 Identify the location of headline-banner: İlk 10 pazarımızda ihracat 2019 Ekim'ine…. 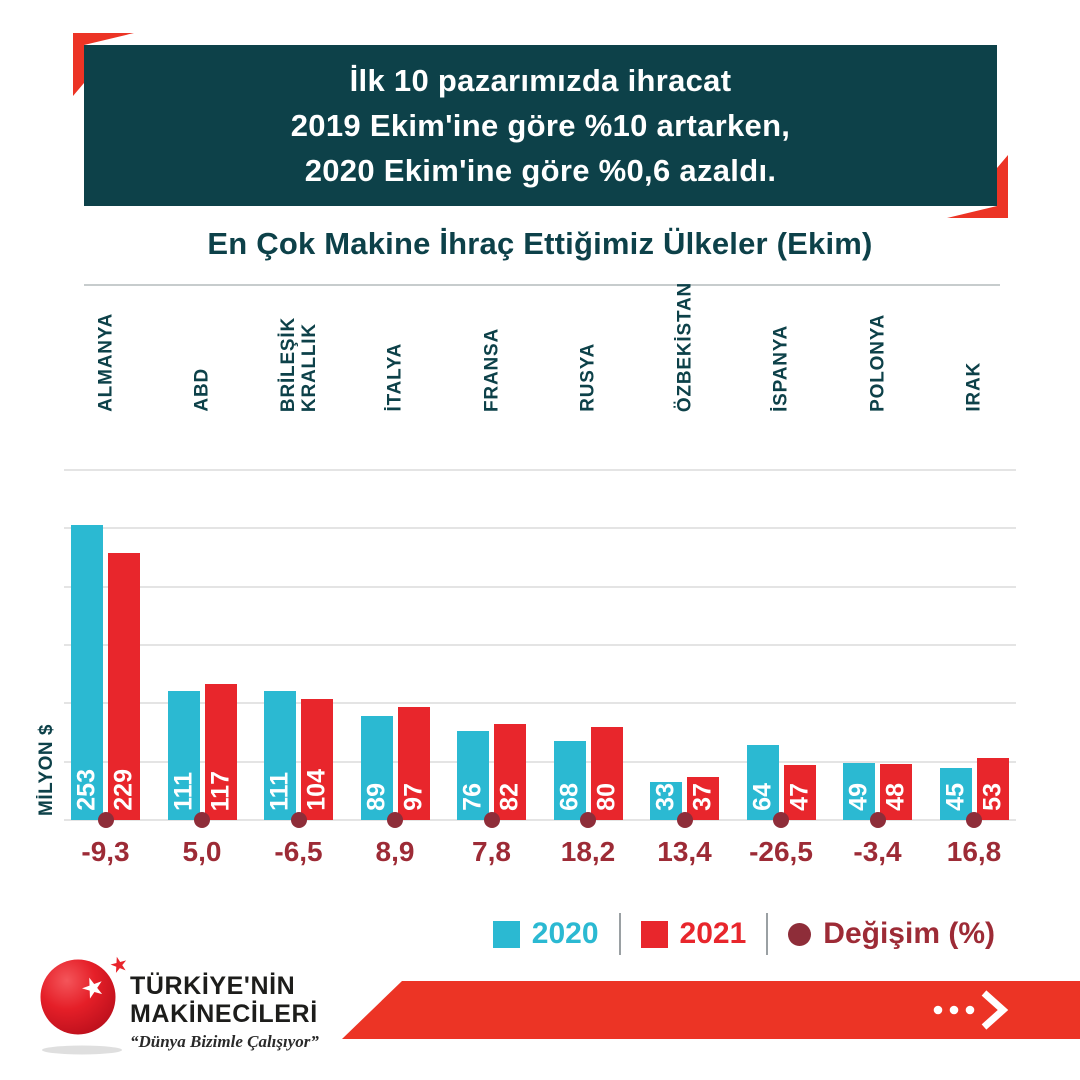
(540, 125).